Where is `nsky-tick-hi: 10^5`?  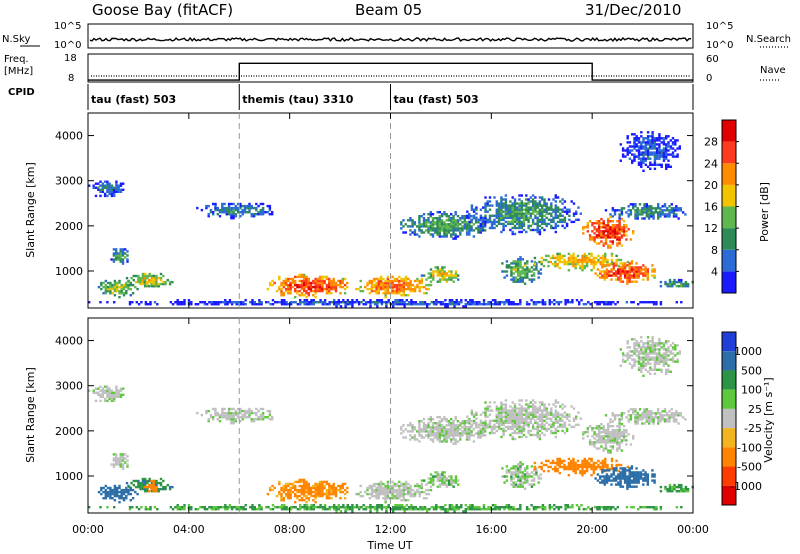
nsky-tick-hi: 10^5 is located at coordinates (67, 26).